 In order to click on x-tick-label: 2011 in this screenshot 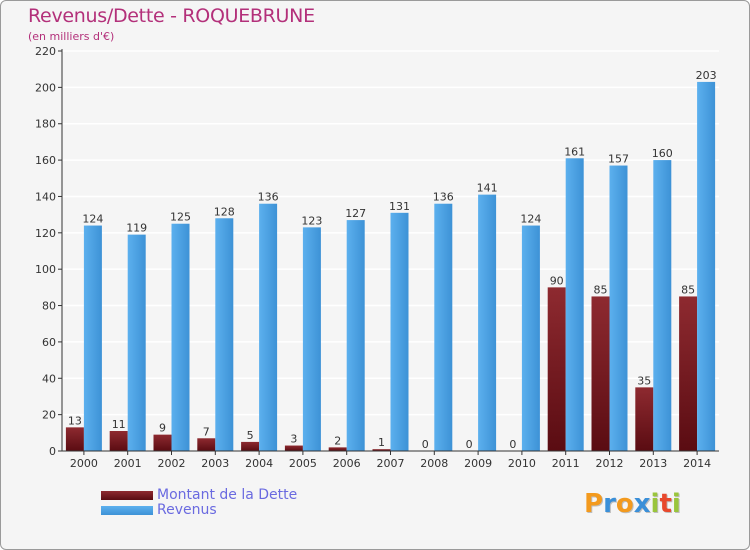, I will do `click(566, 463)`.